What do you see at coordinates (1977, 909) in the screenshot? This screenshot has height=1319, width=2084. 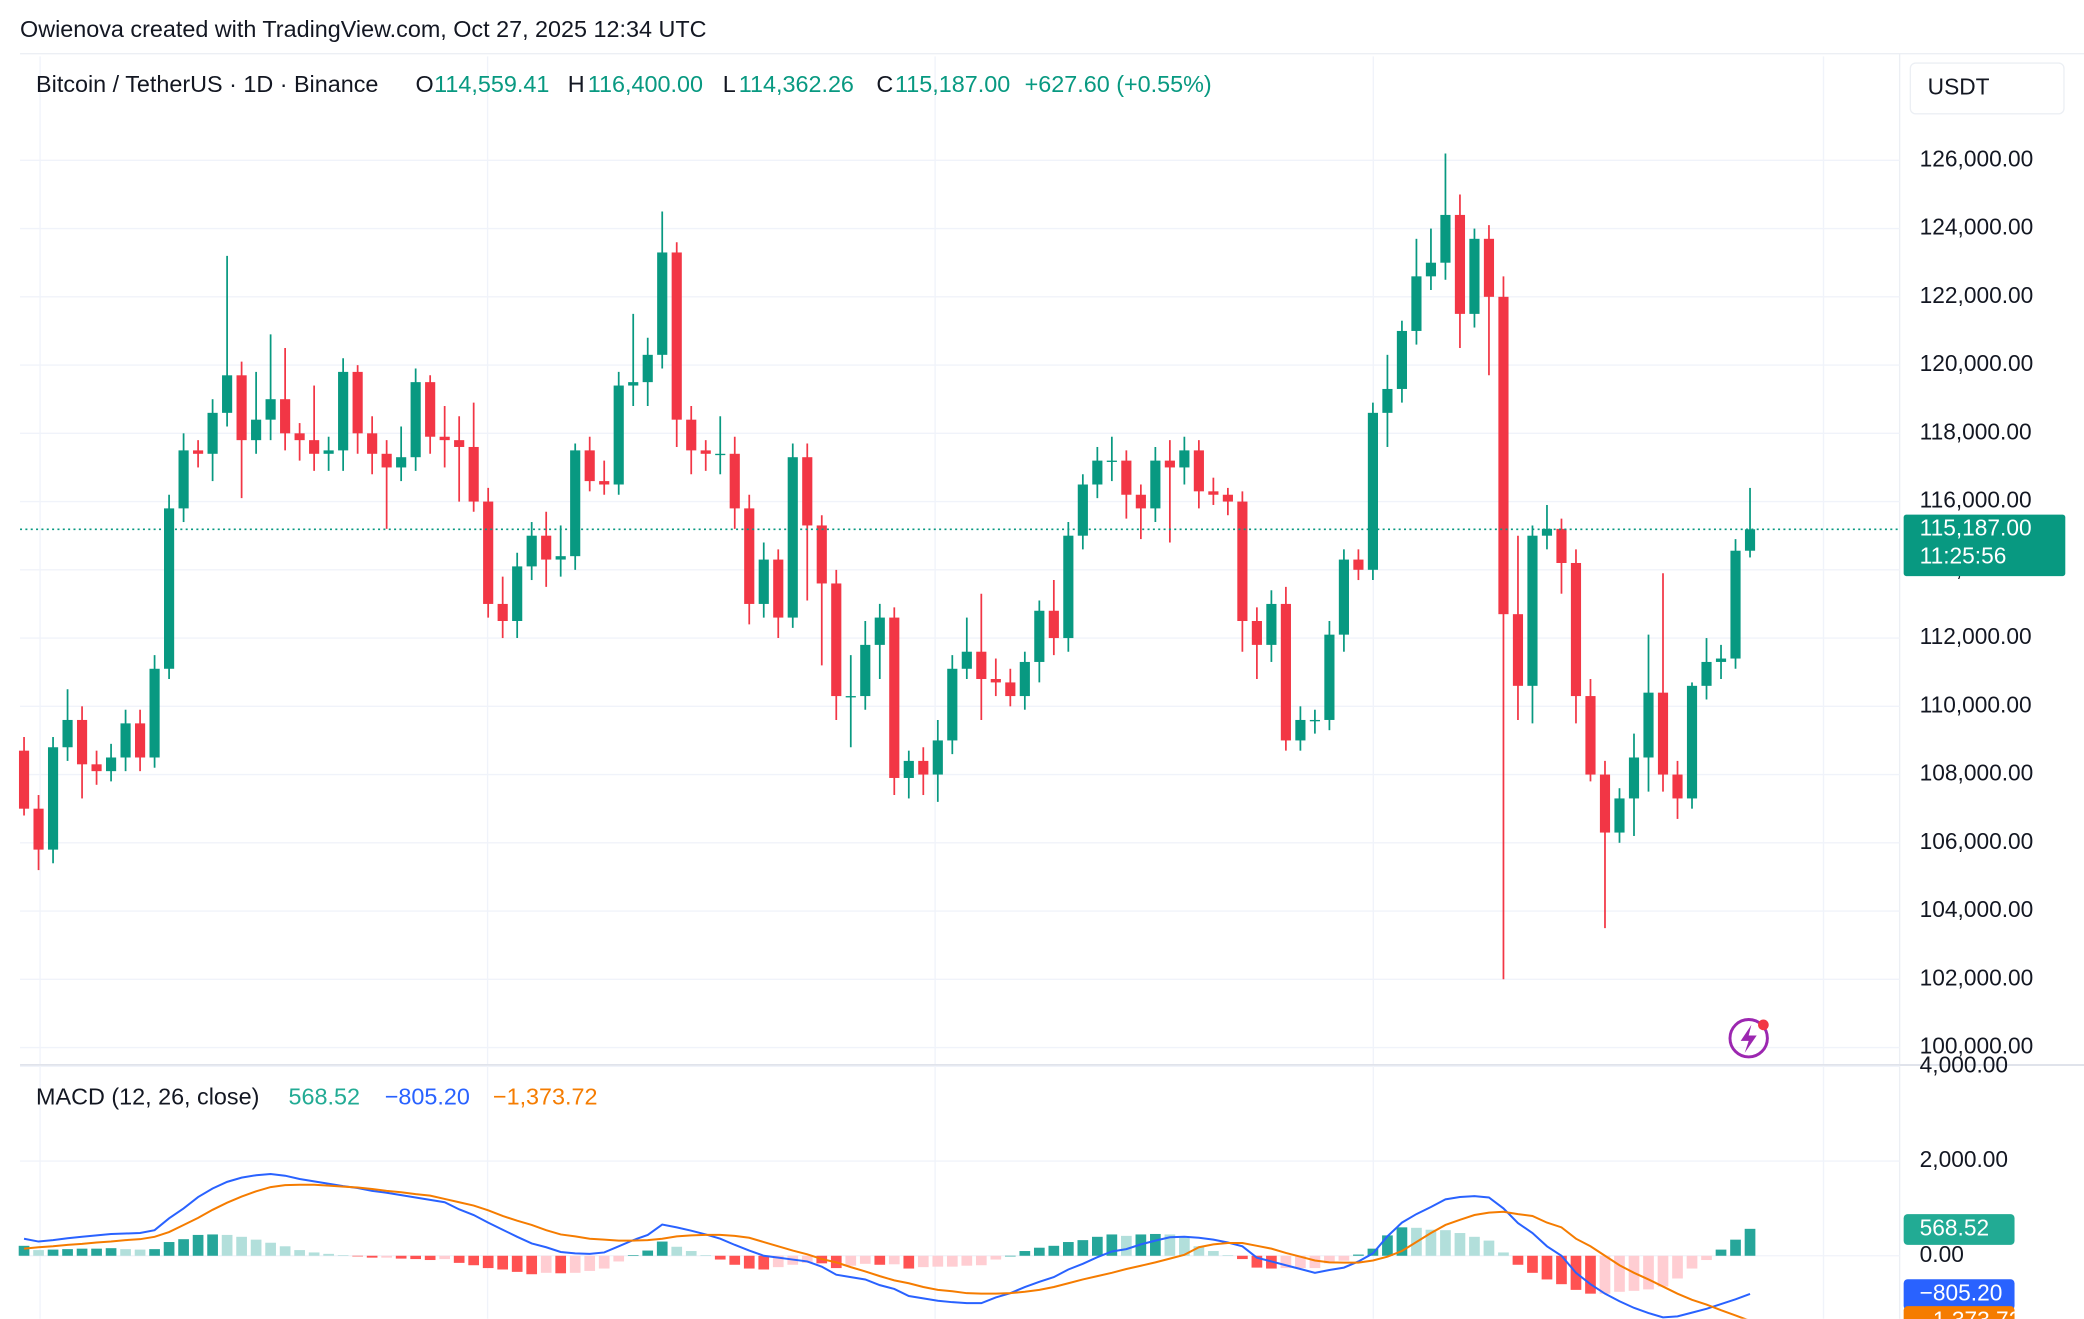 I see `y-tick-label: 104,000.00` at bounding box center [1977, 909].